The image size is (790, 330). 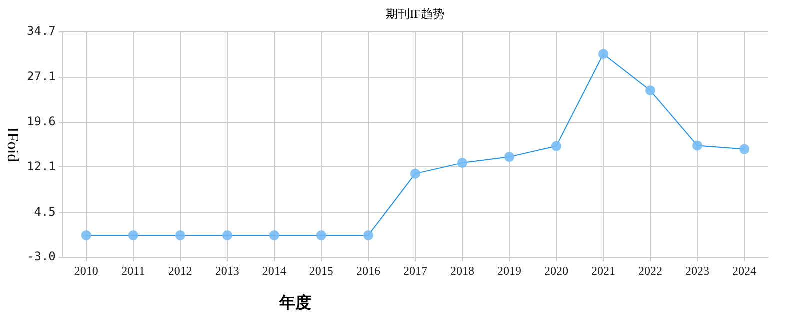 I want to click on x-tick-label: 2012, so click(x=180, y=271).